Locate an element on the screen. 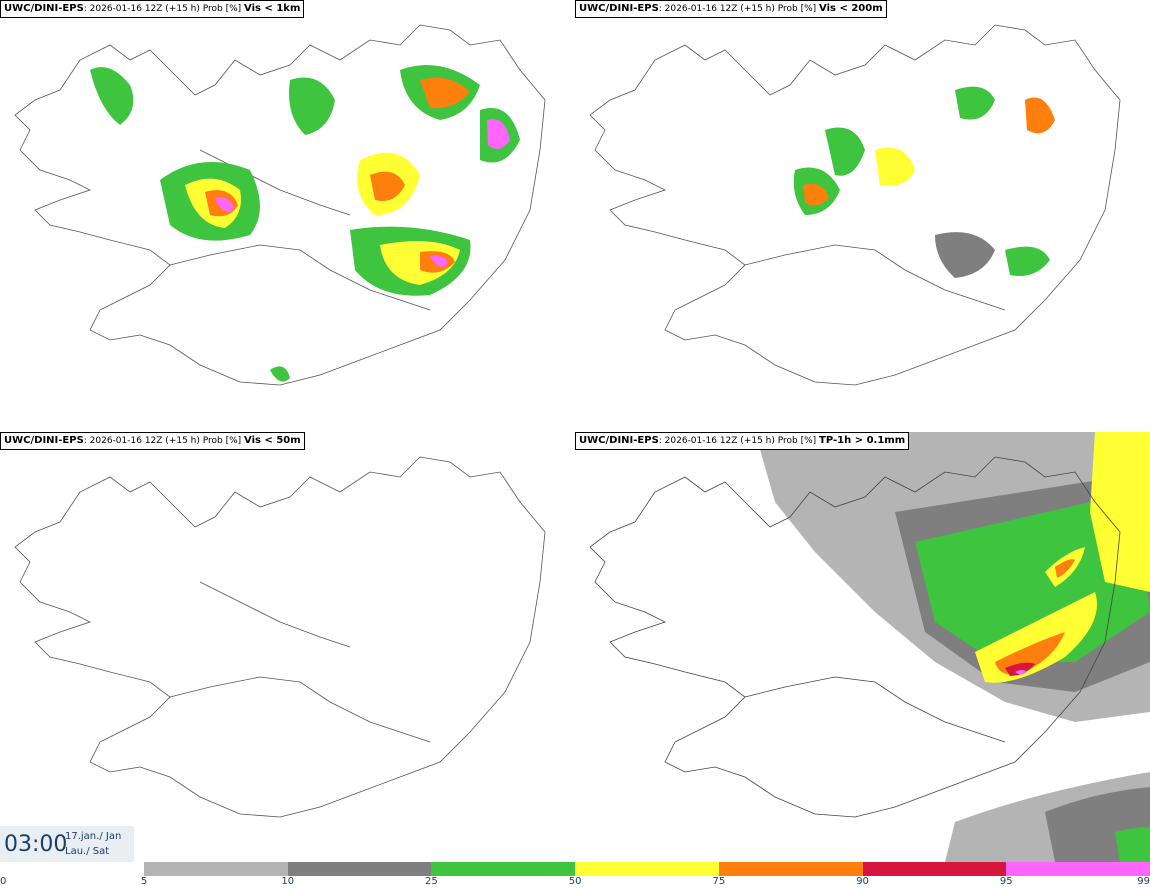  colorbar-tick-label: 25 is located at coordinates (431, 881).